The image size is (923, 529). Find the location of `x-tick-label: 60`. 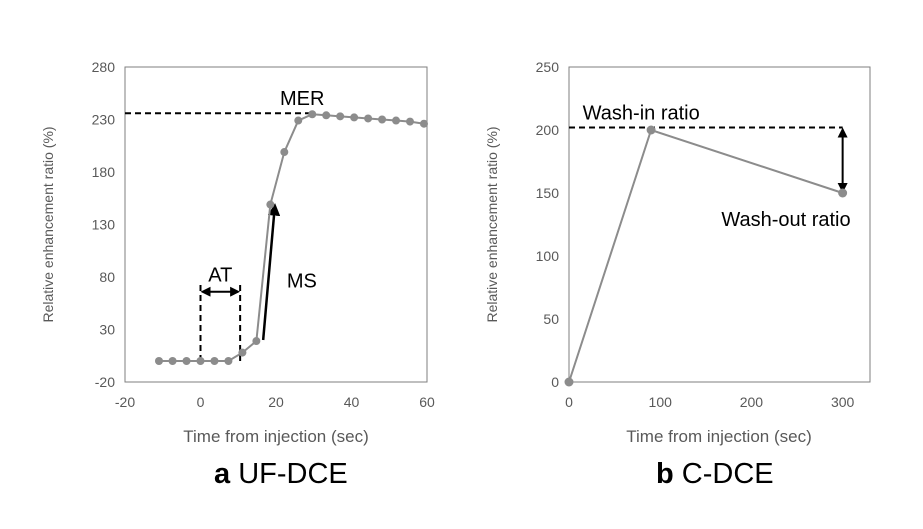

x-tick-label: 60 is located at coordinates (427, 402).